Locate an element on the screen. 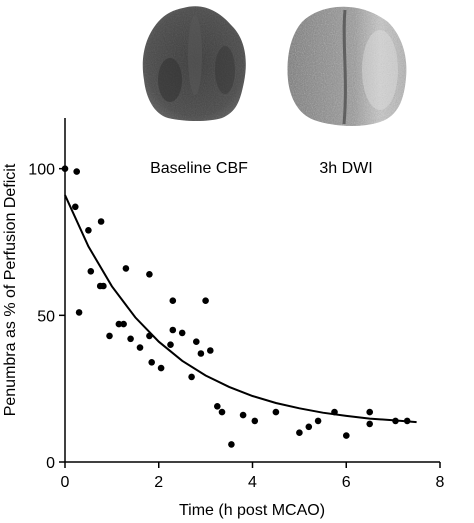  y-tick-label: 0 is located at coordinates (50, 463).